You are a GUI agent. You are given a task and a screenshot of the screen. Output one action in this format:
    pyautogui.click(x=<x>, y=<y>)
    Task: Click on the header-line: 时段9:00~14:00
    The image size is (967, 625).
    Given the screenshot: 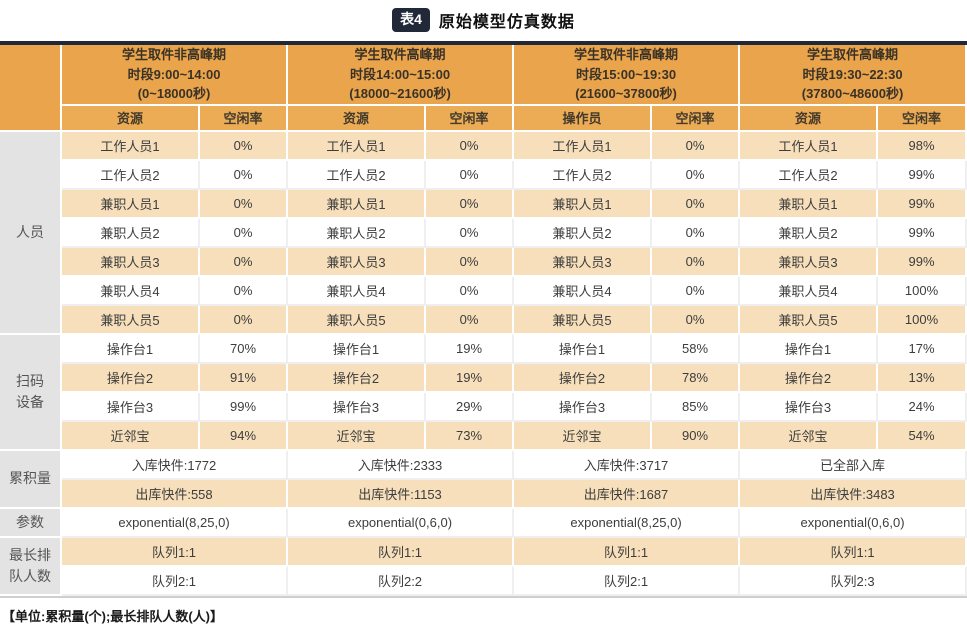 What is the action you would take?
    pyautogui.click(x=174, y=74)
    